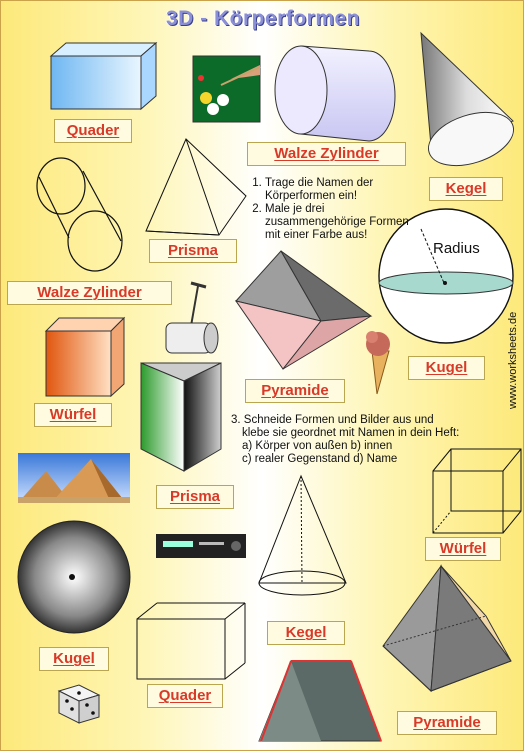  I want to click on label-wuerfel-1: Würfel, so click(73, 415).